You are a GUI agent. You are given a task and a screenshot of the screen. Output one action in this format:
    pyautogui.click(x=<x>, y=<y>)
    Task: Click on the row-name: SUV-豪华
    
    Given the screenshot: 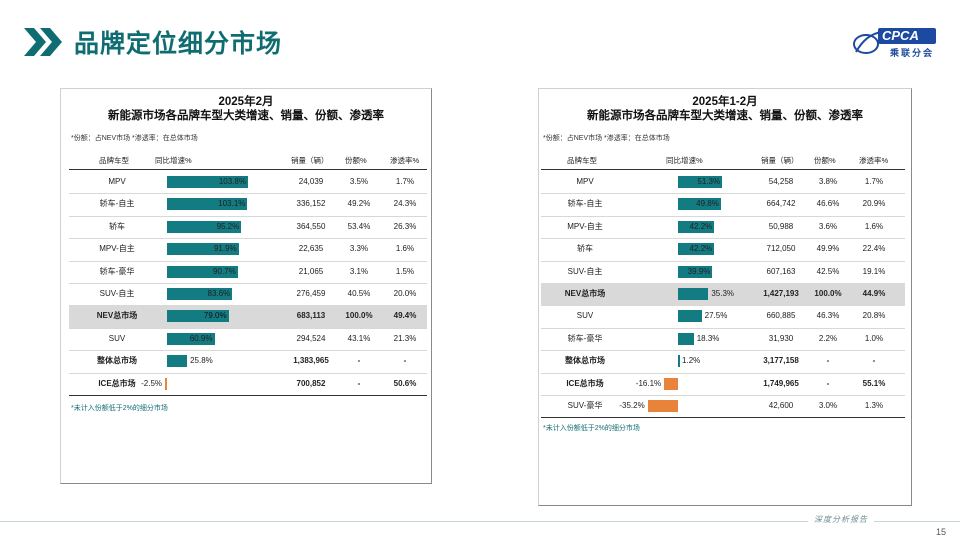 What is the action you would take?
    pyautogui.click(x=585, y=405)
    